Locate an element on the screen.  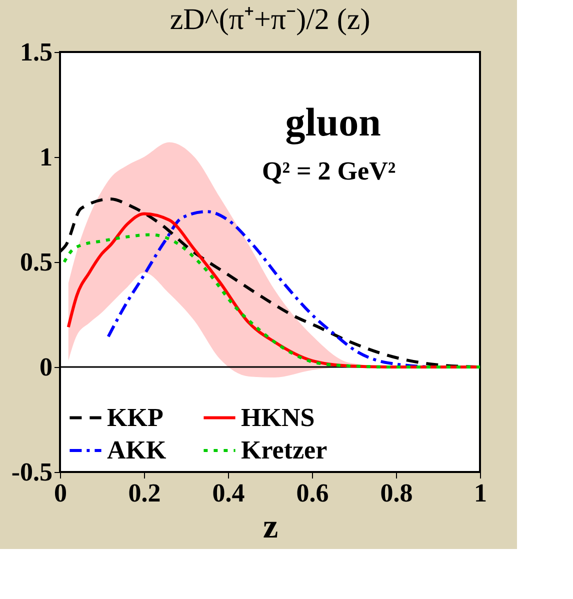
legend-label: AKK is located at coordinates (137, 450).